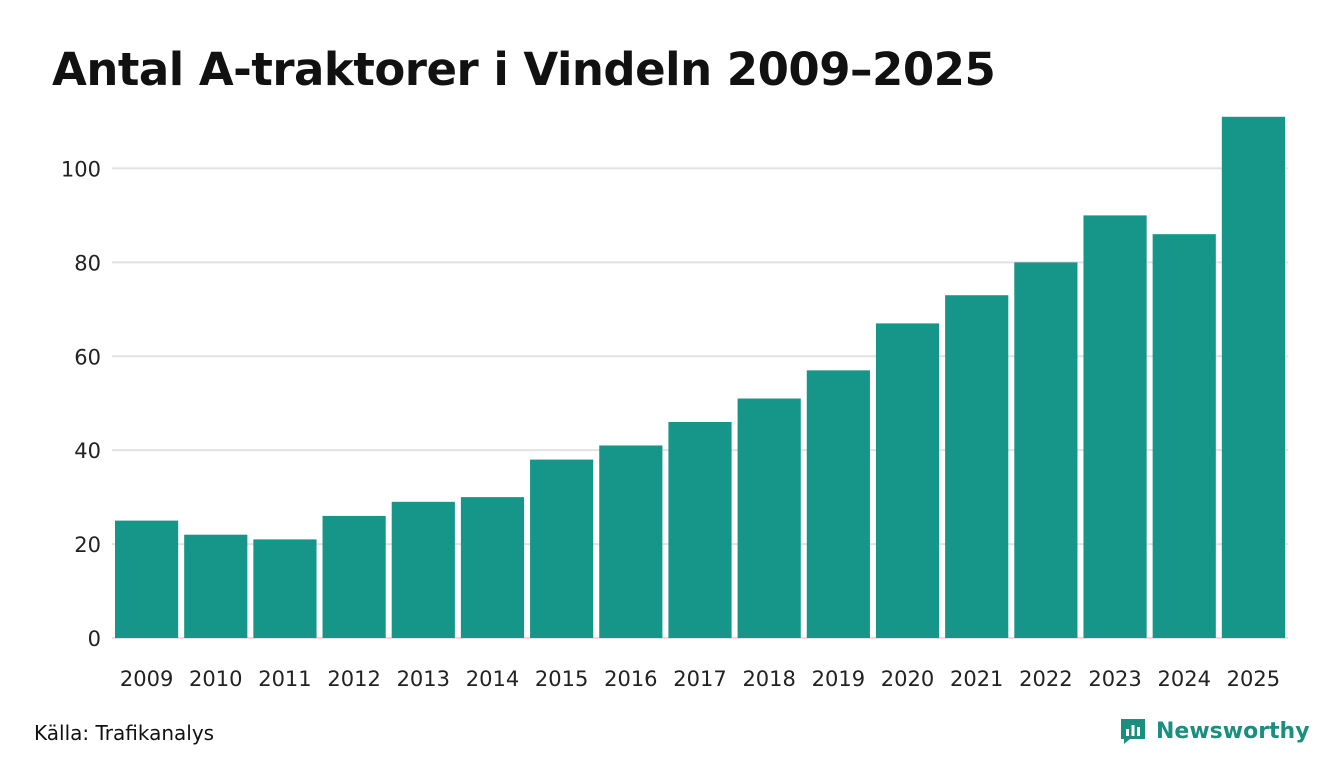  What do you see at coordinates (700, 530) in the screenshot?
I see `bar-2017` at bounding box center [700, 530].